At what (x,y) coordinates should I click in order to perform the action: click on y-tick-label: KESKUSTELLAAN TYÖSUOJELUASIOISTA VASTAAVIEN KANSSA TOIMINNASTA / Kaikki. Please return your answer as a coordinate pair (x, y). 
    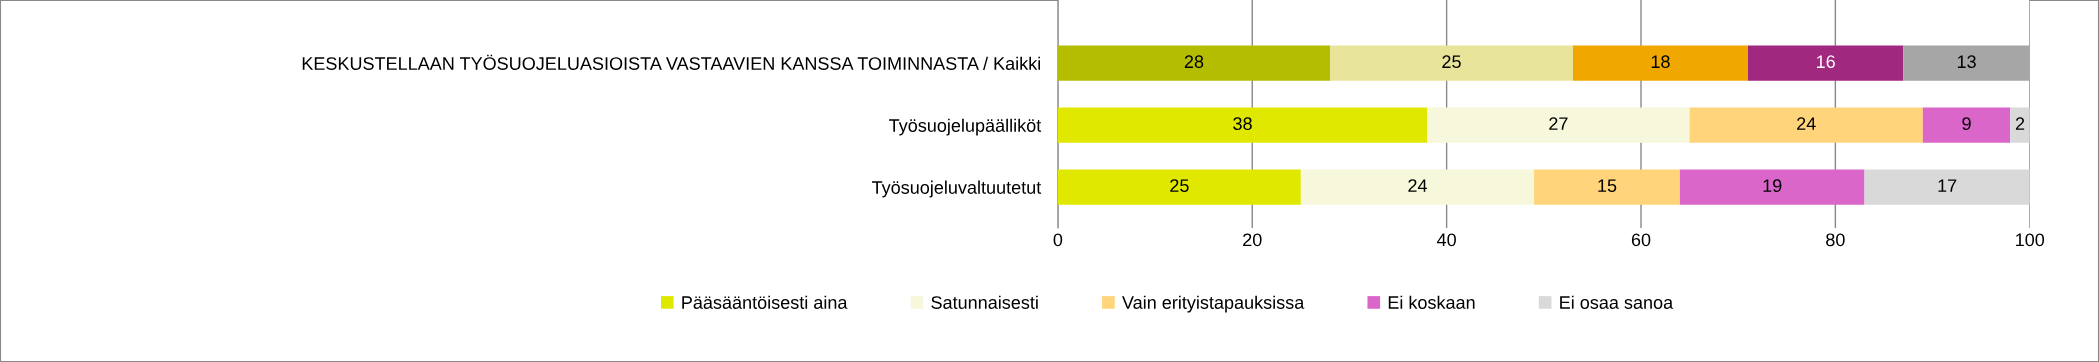
    Looking at the image, I should click on (671, 62).